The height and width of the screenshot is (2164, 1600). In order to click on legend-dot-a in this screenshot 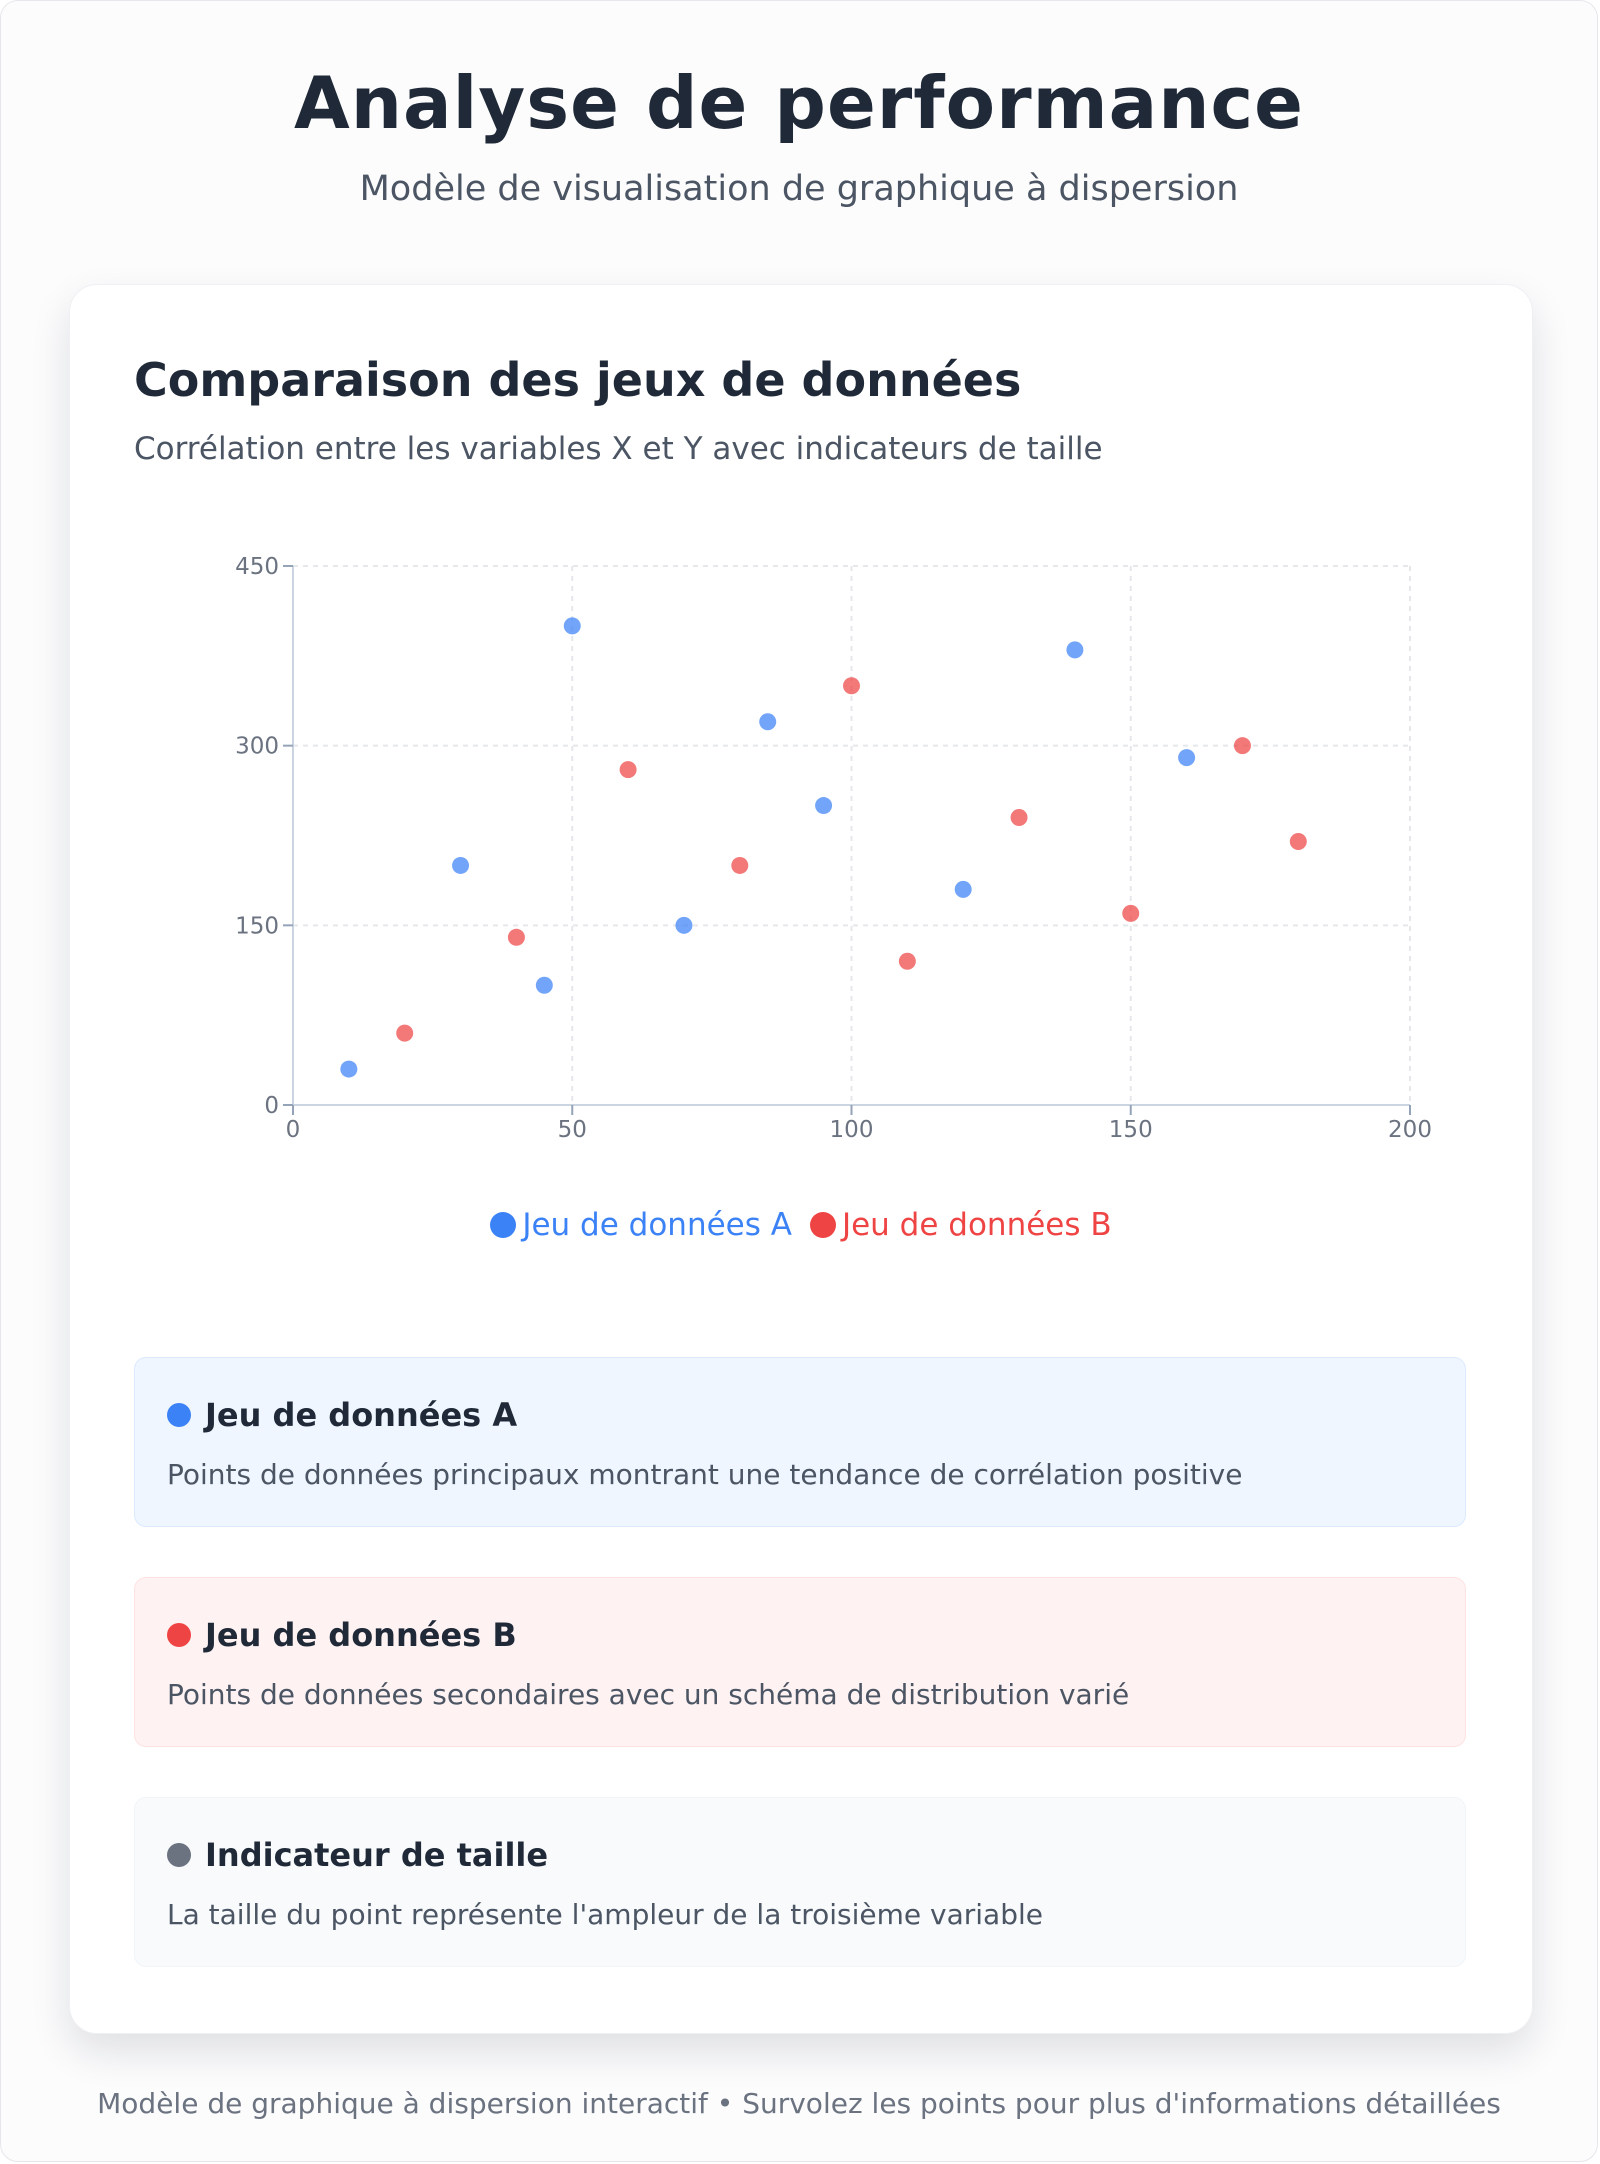, I will do `click(503, 1225)`.